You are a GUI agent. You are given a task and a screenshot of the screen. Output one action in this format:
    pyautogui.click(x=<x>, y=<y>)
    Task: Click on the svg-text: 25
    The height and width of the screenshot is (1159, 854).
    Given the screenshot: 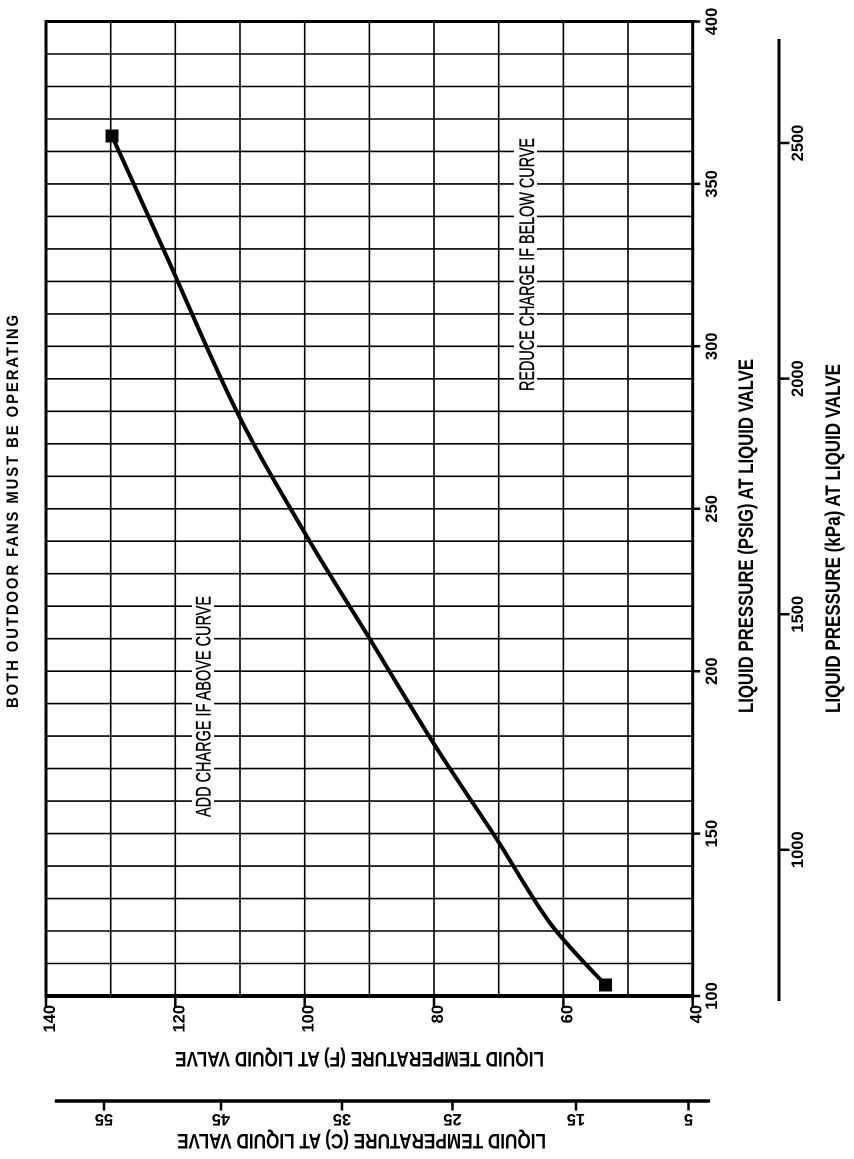 What is the action you would take?
    pyautogui.click(x=452, y=1119)
    